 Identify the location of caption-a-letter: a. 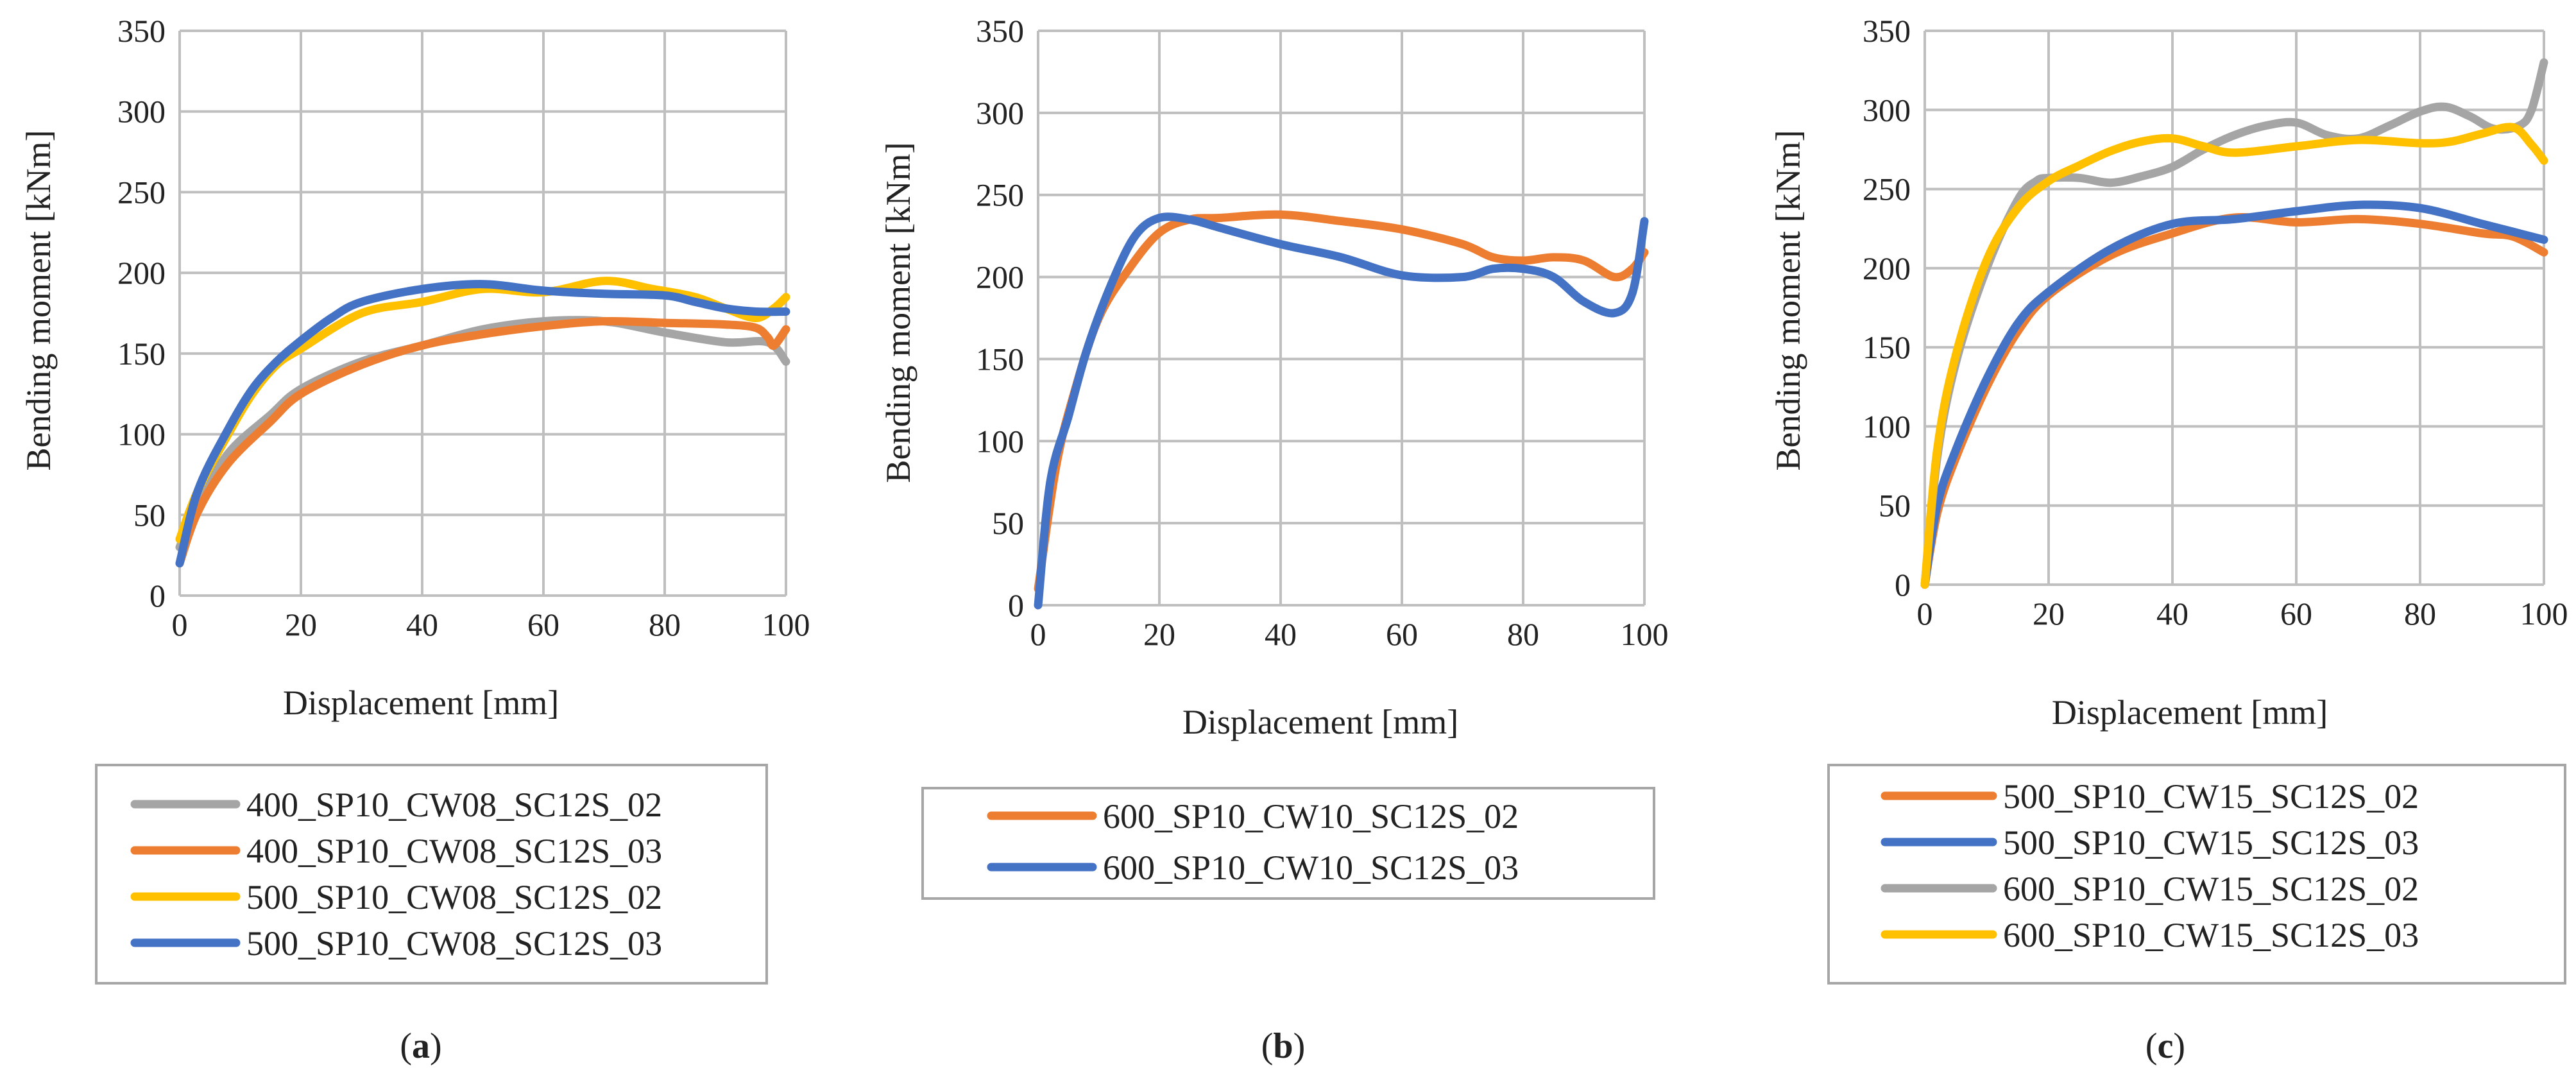
(421, 1046).